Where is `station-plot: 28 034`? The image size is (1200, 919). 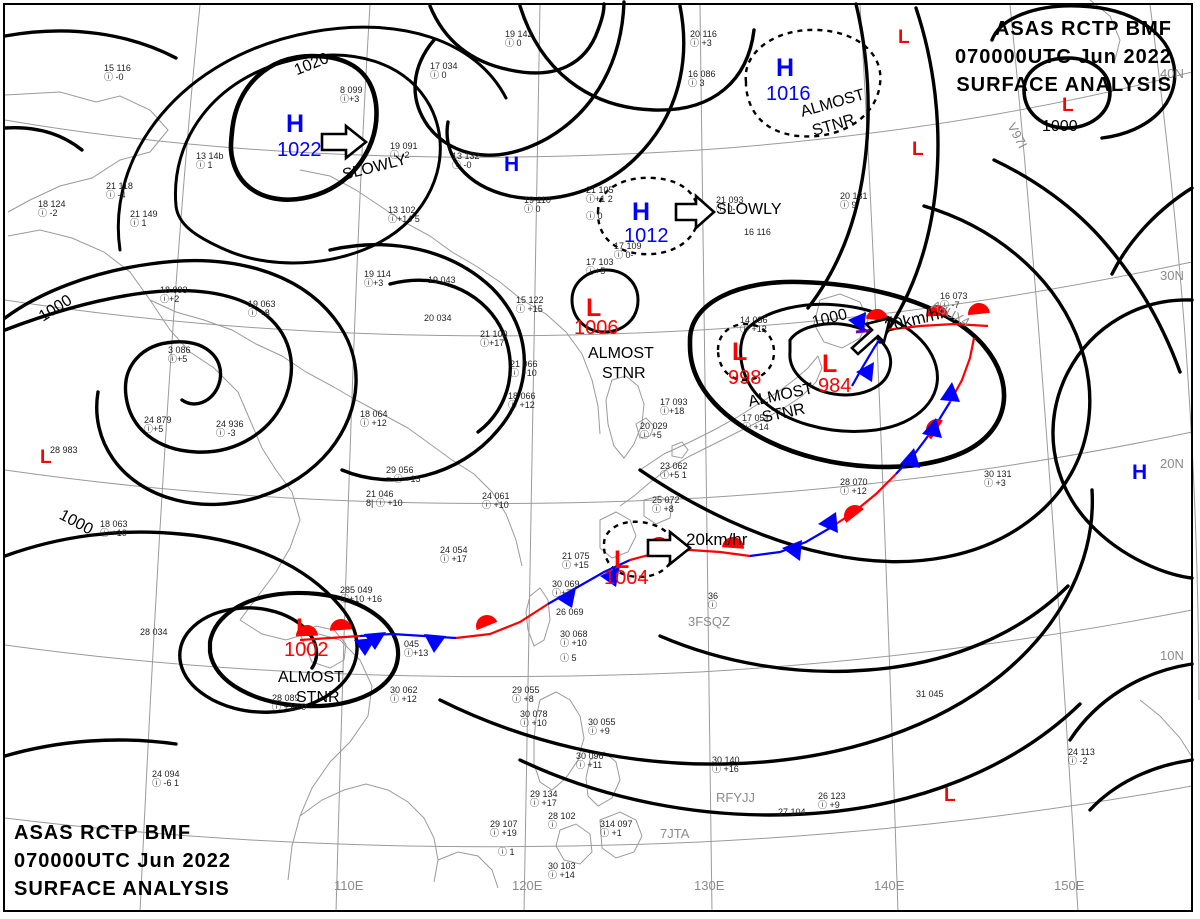 station-plot: 28 034 is located at coordinates (154, 632).